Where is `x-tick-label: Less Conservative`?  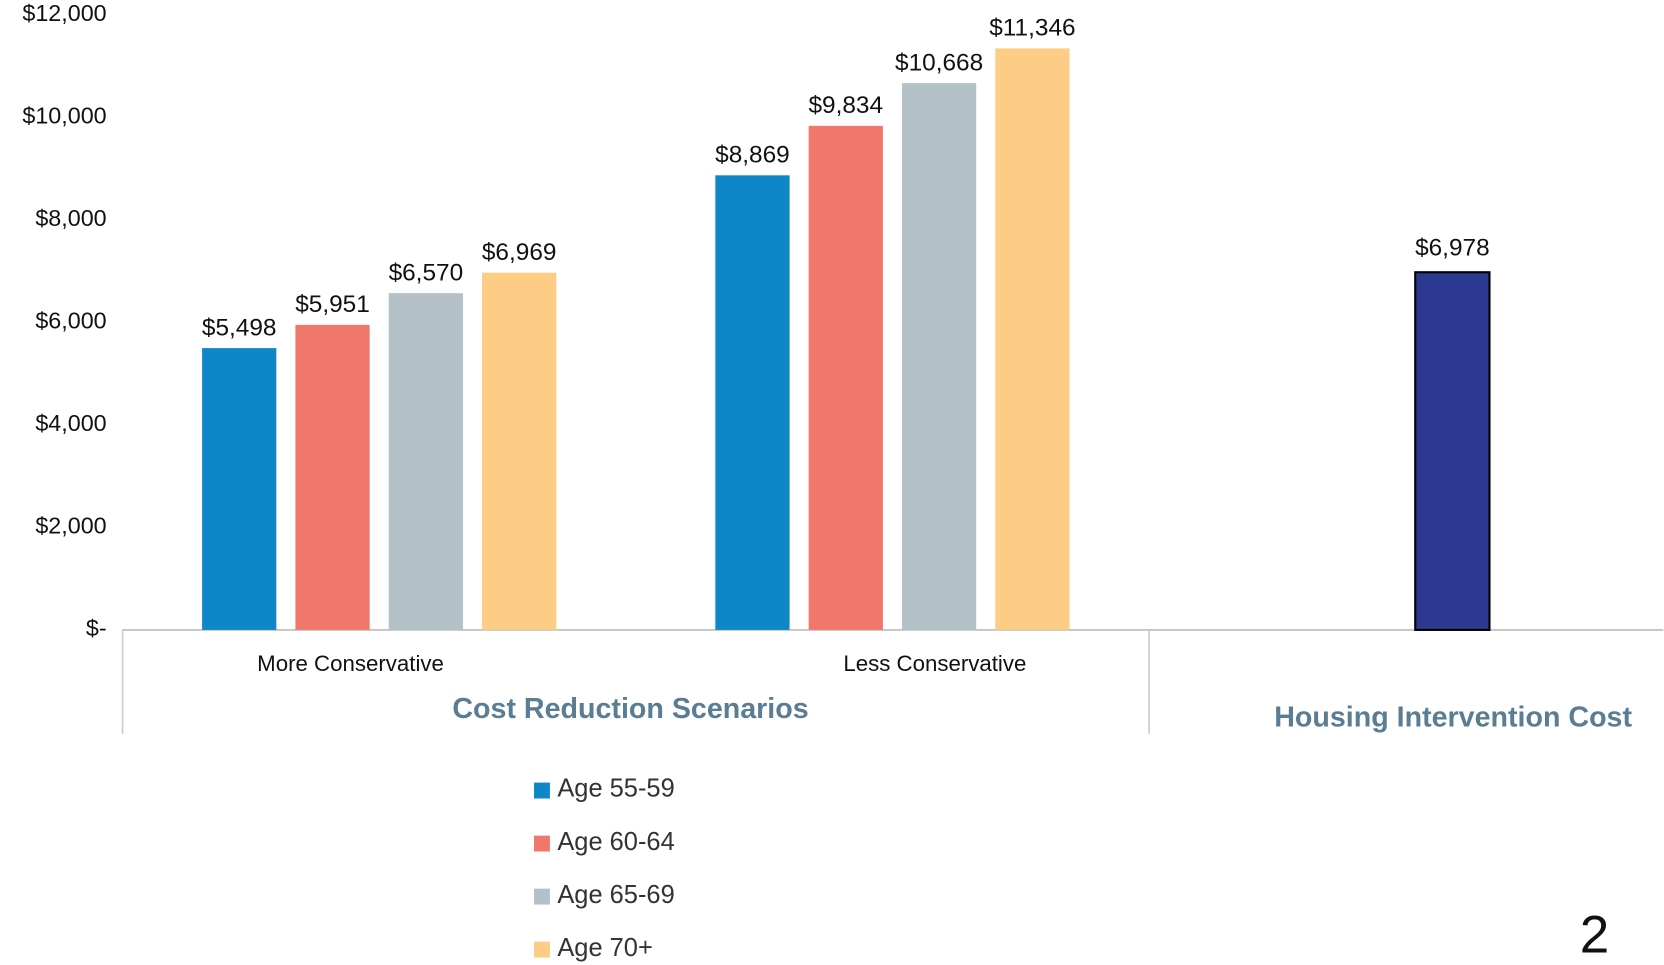 x-tick-label: Less Conservative is located at coordinates (934, 663).